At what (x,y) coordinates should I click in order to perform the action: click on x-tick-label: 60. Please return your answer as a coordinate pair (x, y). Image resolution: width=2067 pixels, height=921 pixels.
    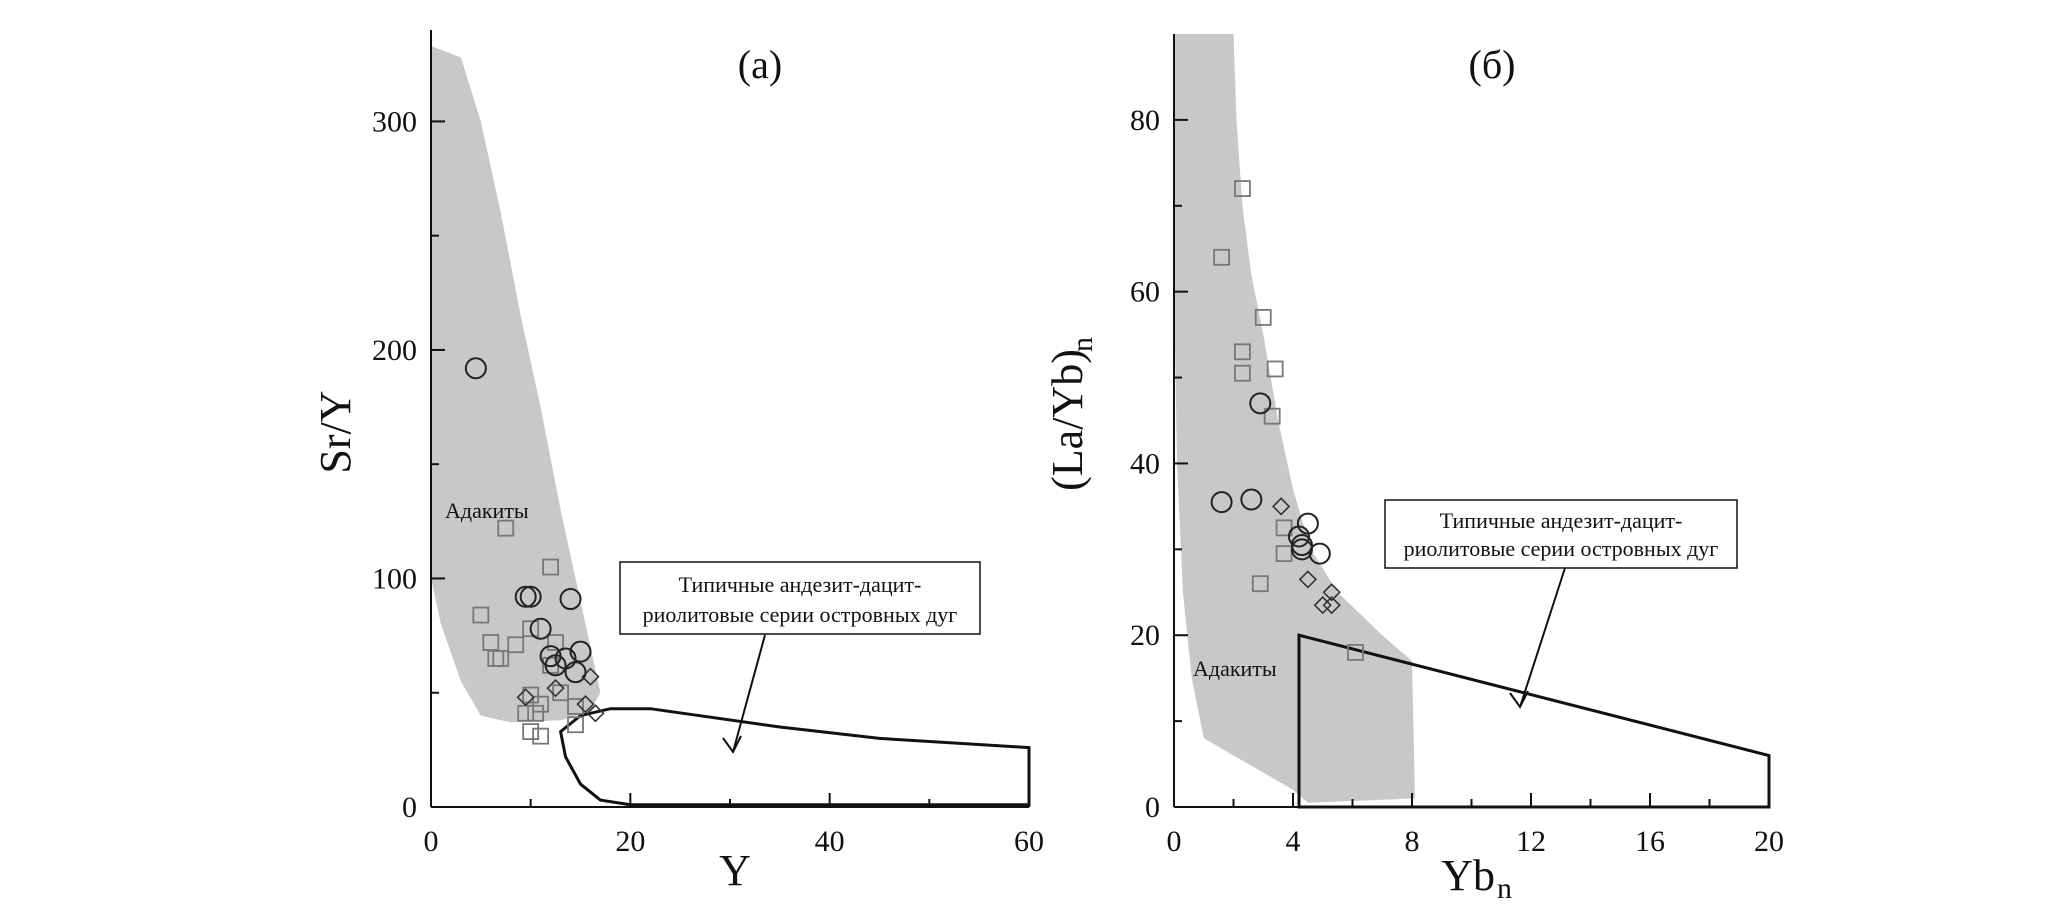
    Looking at the image, I should click on (1029, 841).